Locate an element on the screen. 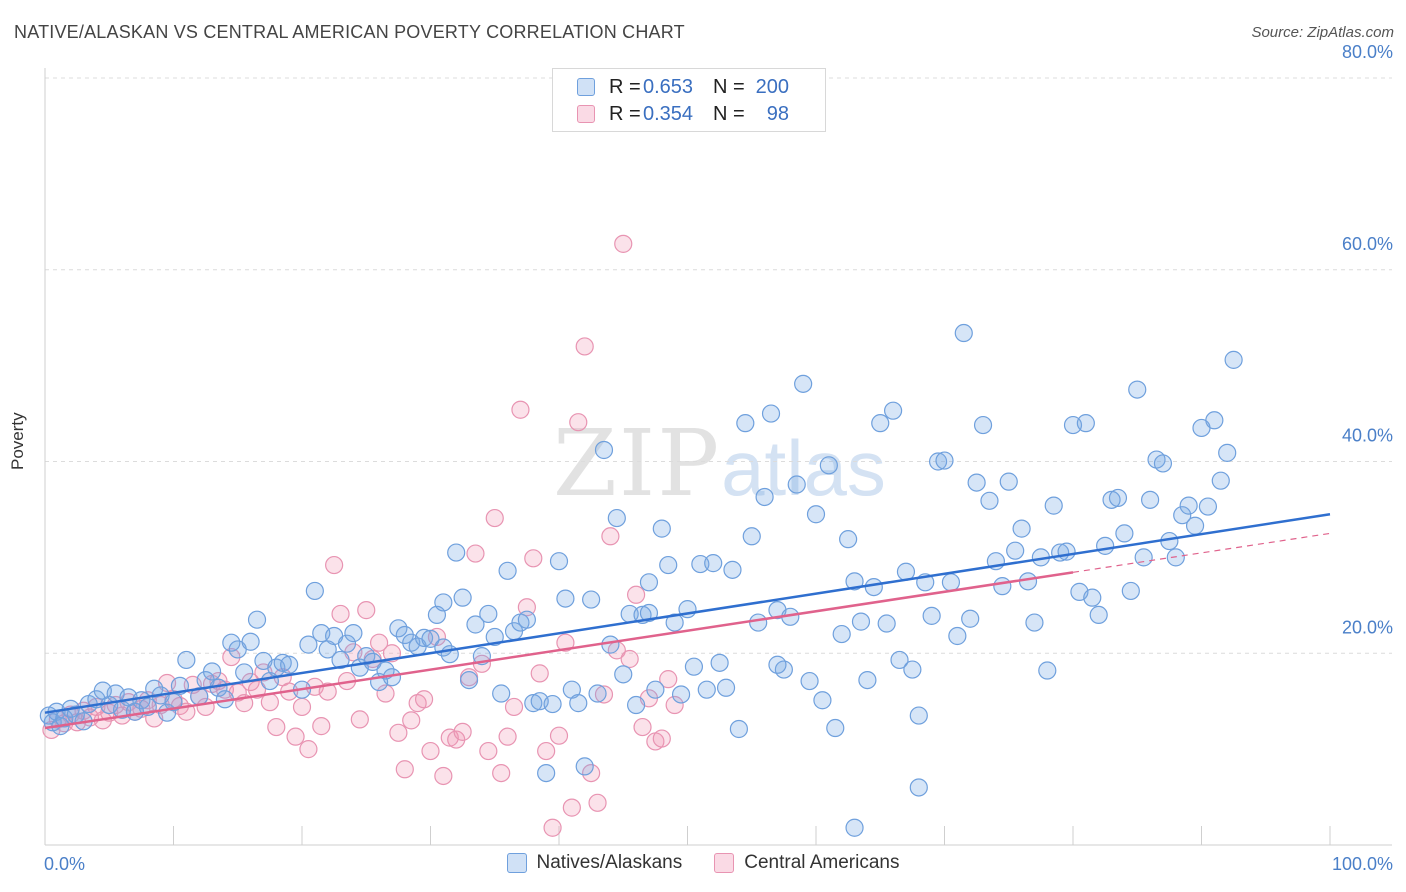 The width and height of the screenshot is (1406, 892). legend-swatch-central is located at coordinates (586, 114).